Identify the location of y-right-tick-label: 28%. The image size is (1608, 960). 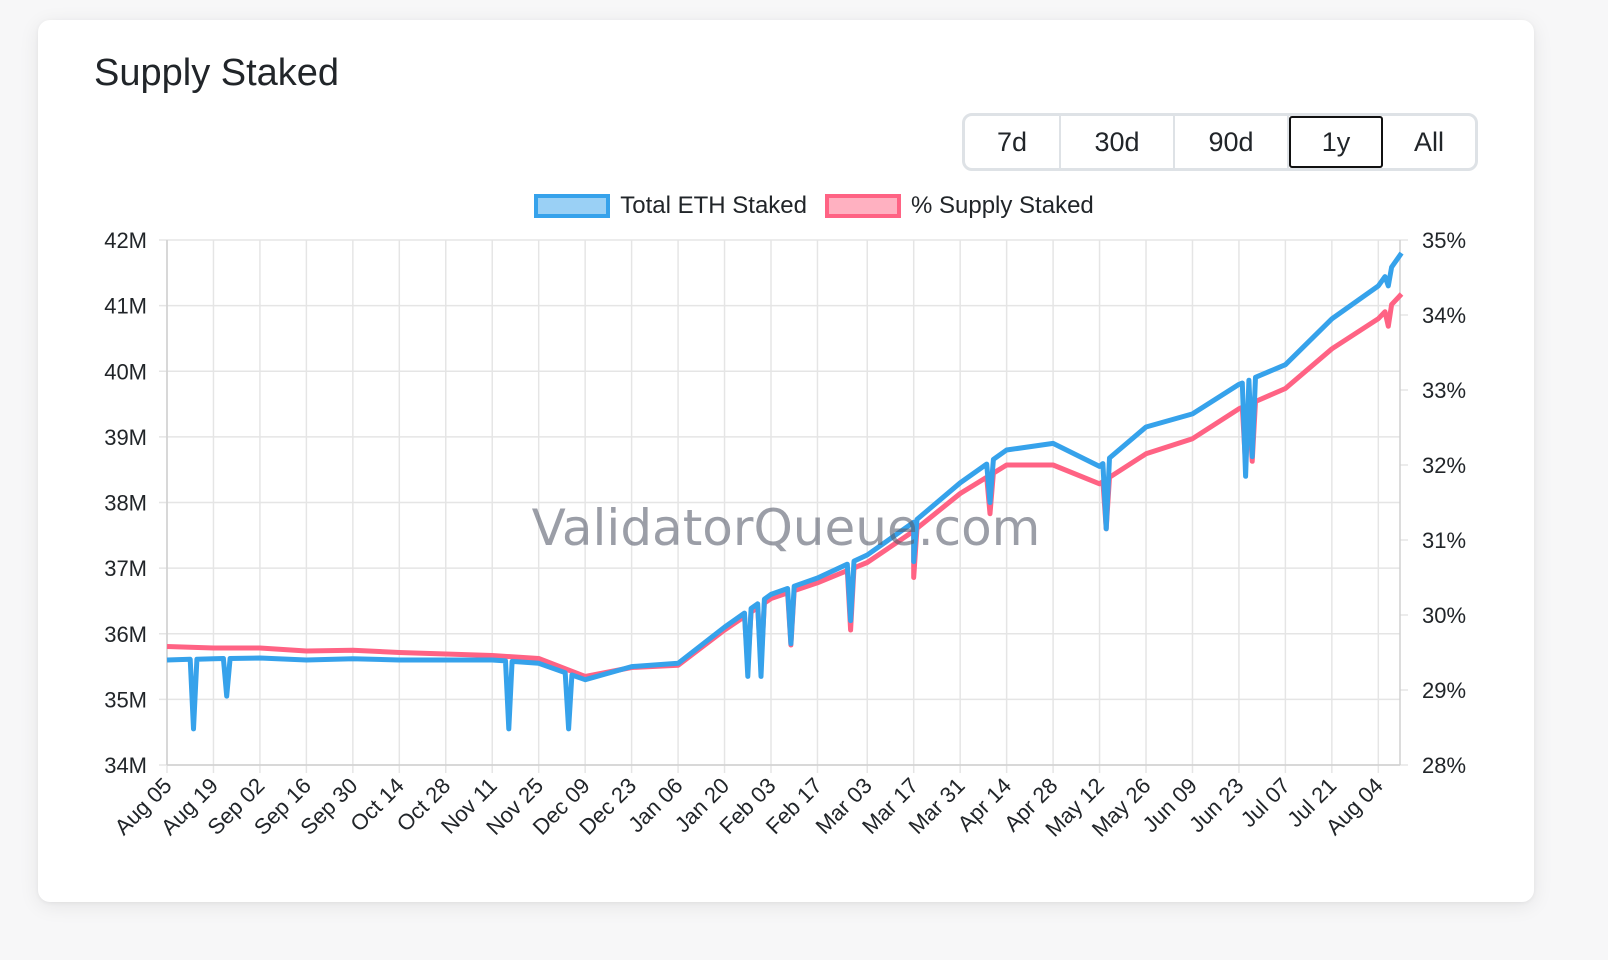
(1444, 765).